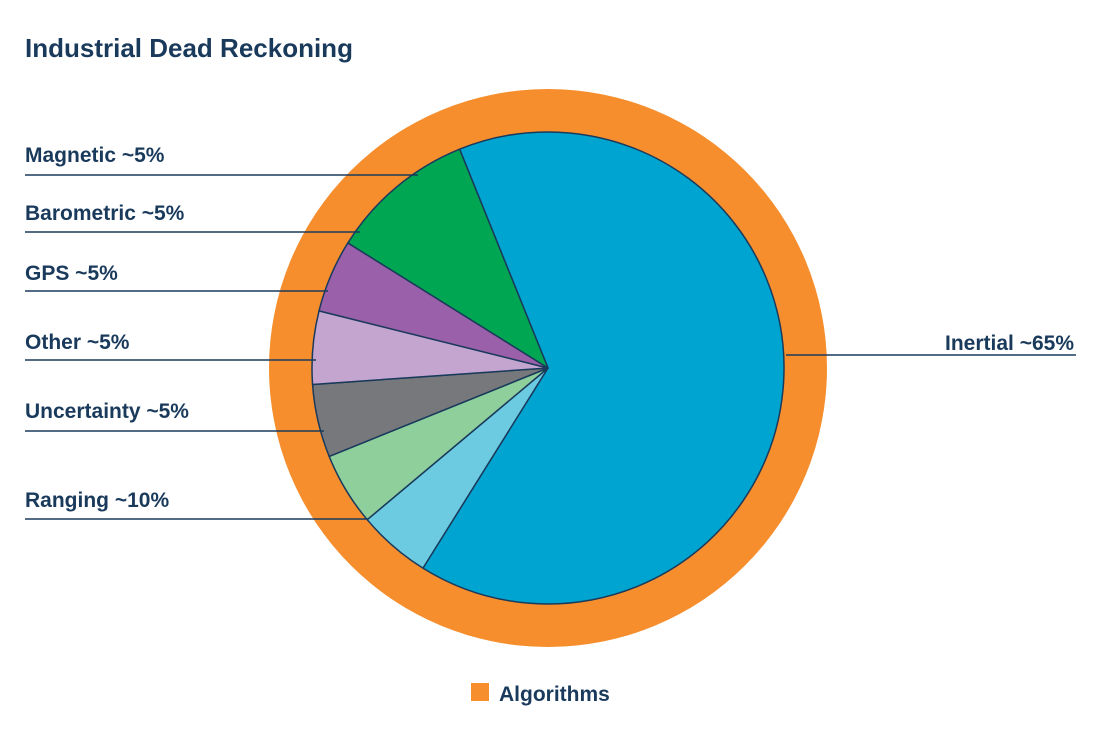  What do you see at coordinates (107, 411) in the screenshot?
I see `slice-label-uncertainty: Uncertainty ~5%` at bounding box center [107, 411].